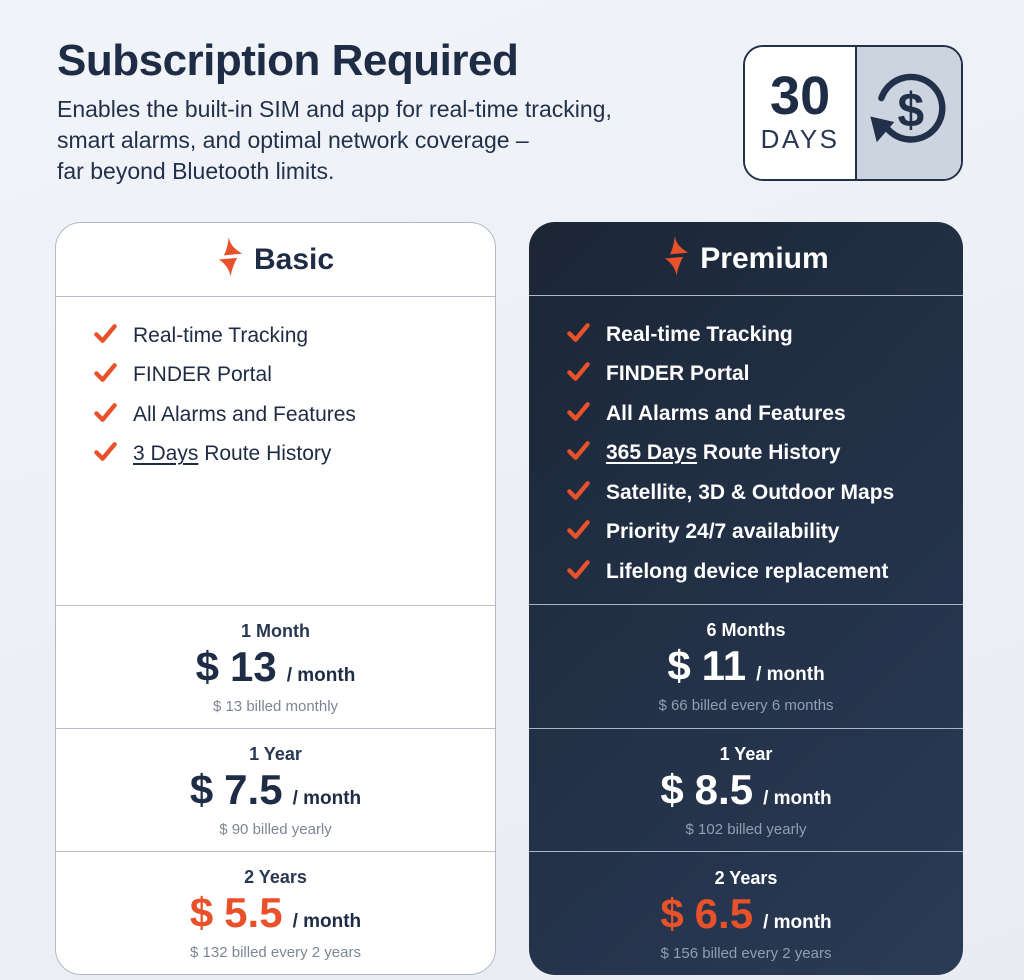 Image resolution: width=1024 pixels, height=980 pixels. Describe the element at coordinates (750, 492) in the screenshot. I see `feature-label: Satellite, 3D & Outdoor Maps` at that location.